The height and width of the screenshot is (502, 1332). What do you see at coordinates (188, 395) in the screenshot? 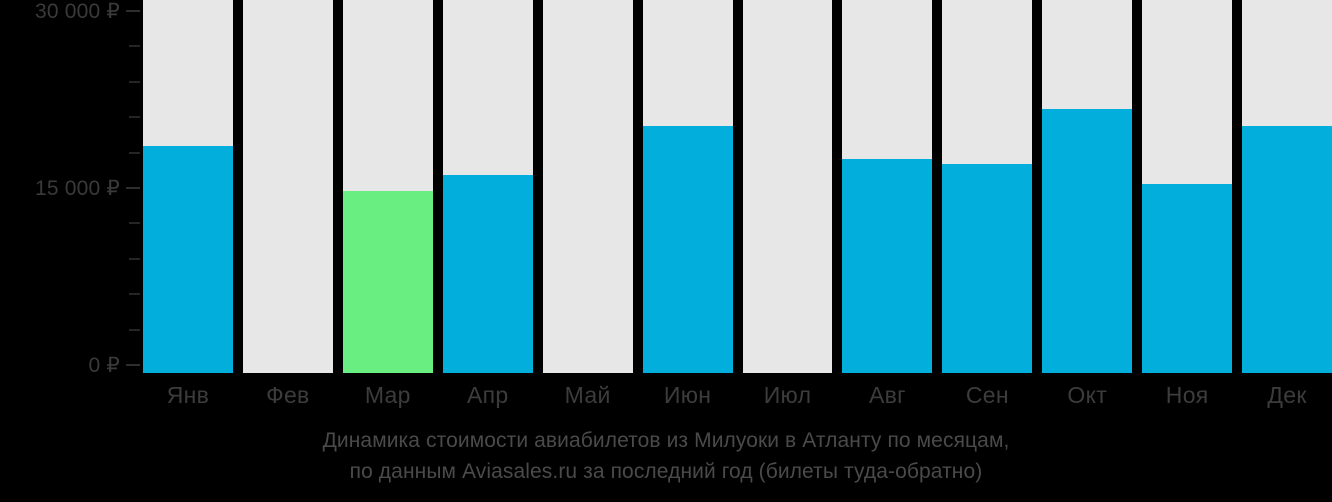
I see `x-axis-label-янв: Янв` at bounding box center [188, 395].